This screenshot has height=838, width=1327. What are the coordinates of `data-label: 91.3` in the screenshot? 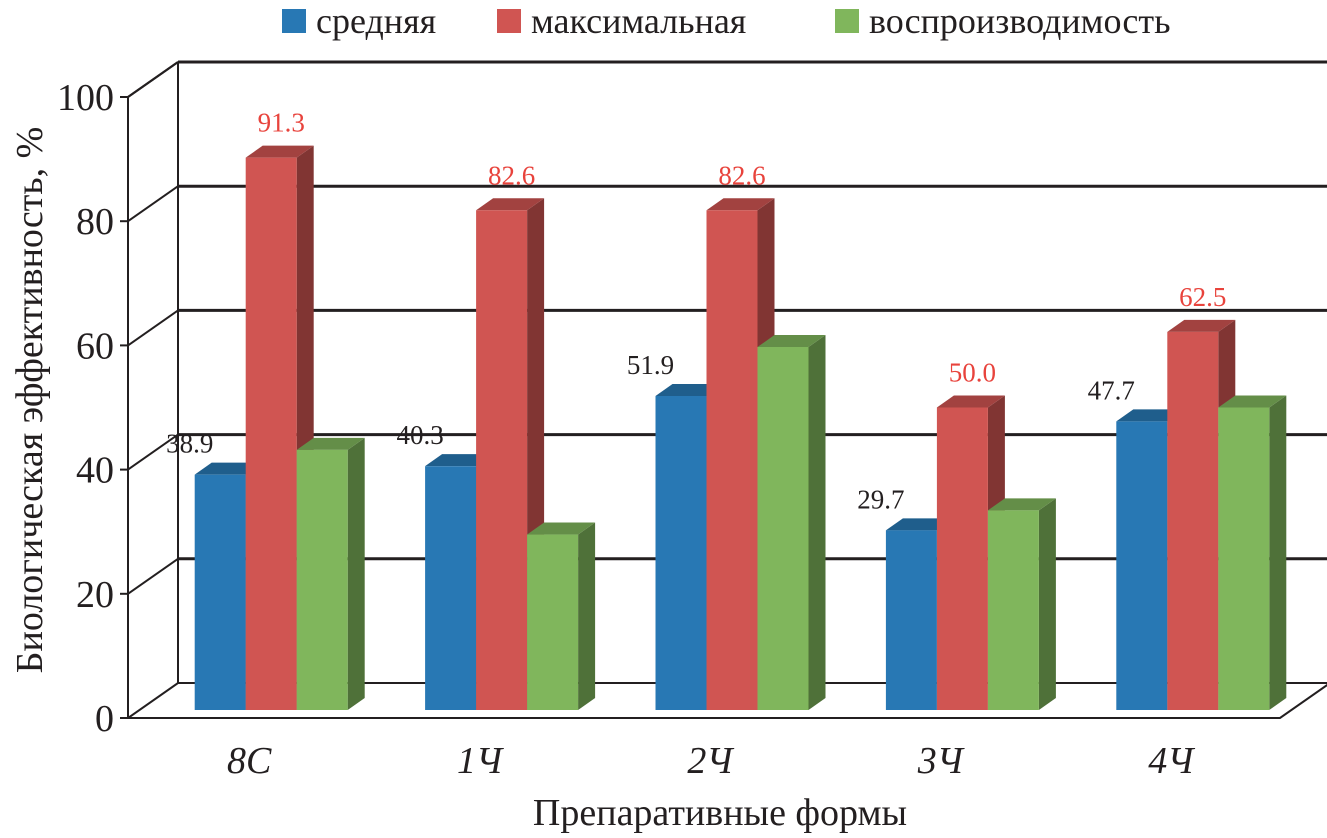 It's located at (281, 123).